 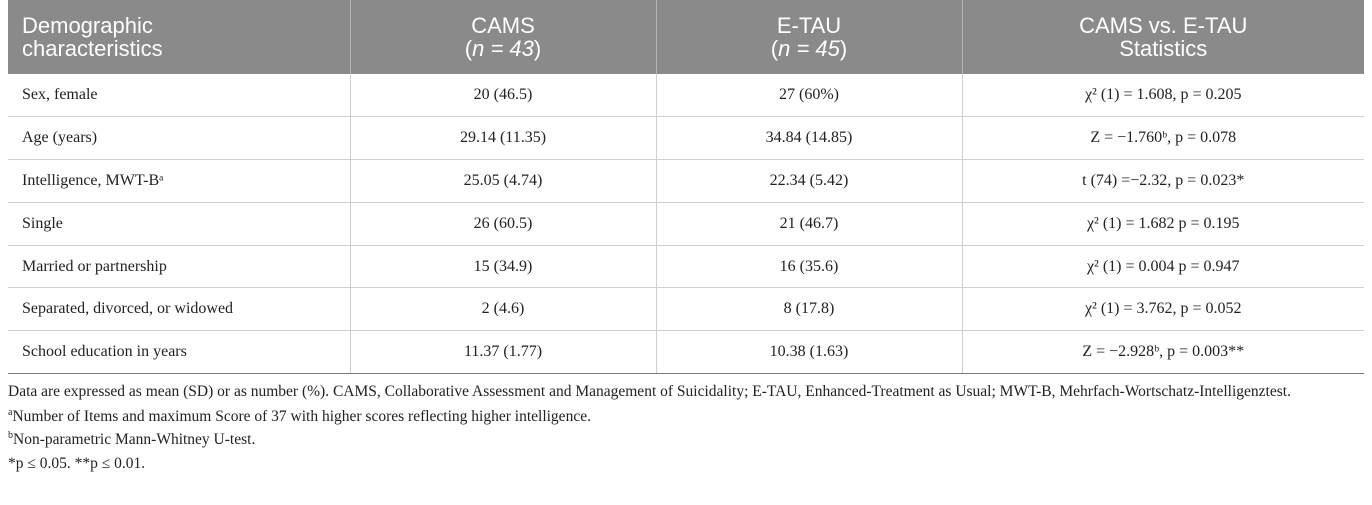 What do you see at coordinates (87, 25) in the screenshot?
I see `header-characteristics-line1: Demographic` at bounding box center [87, 25].